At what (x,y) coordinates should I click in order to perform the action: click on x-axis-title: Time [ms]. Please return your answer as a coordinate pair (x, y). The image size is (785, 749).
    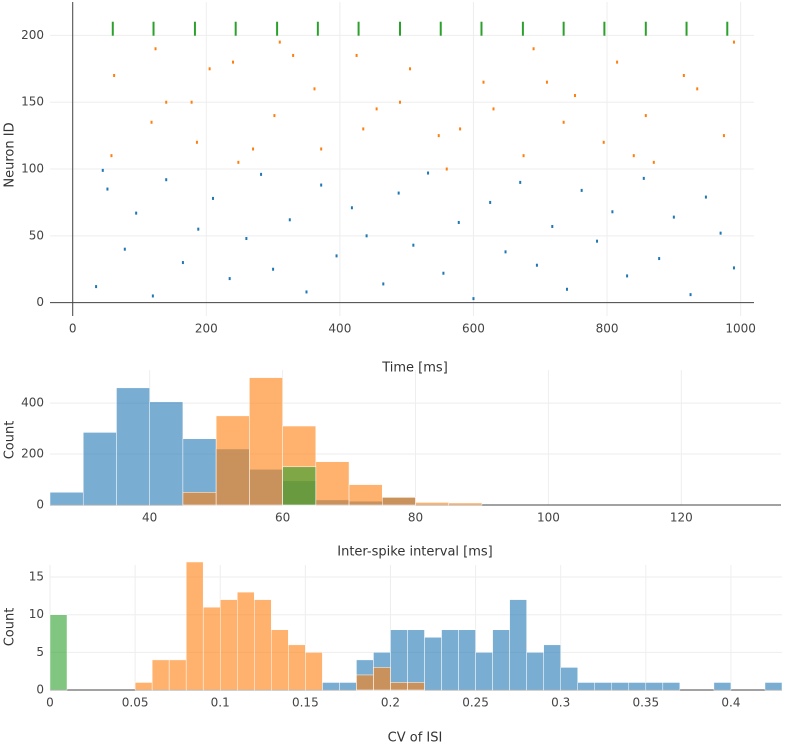
    Looking at the image, I should click on (414, 368).